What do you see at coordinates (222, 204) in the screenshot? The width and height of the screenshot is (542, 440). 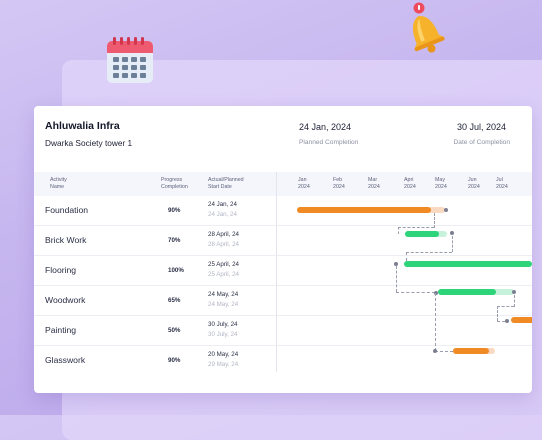 I see `actual-start-date: 24 Jan, 24` at bounding box center [222, 204].